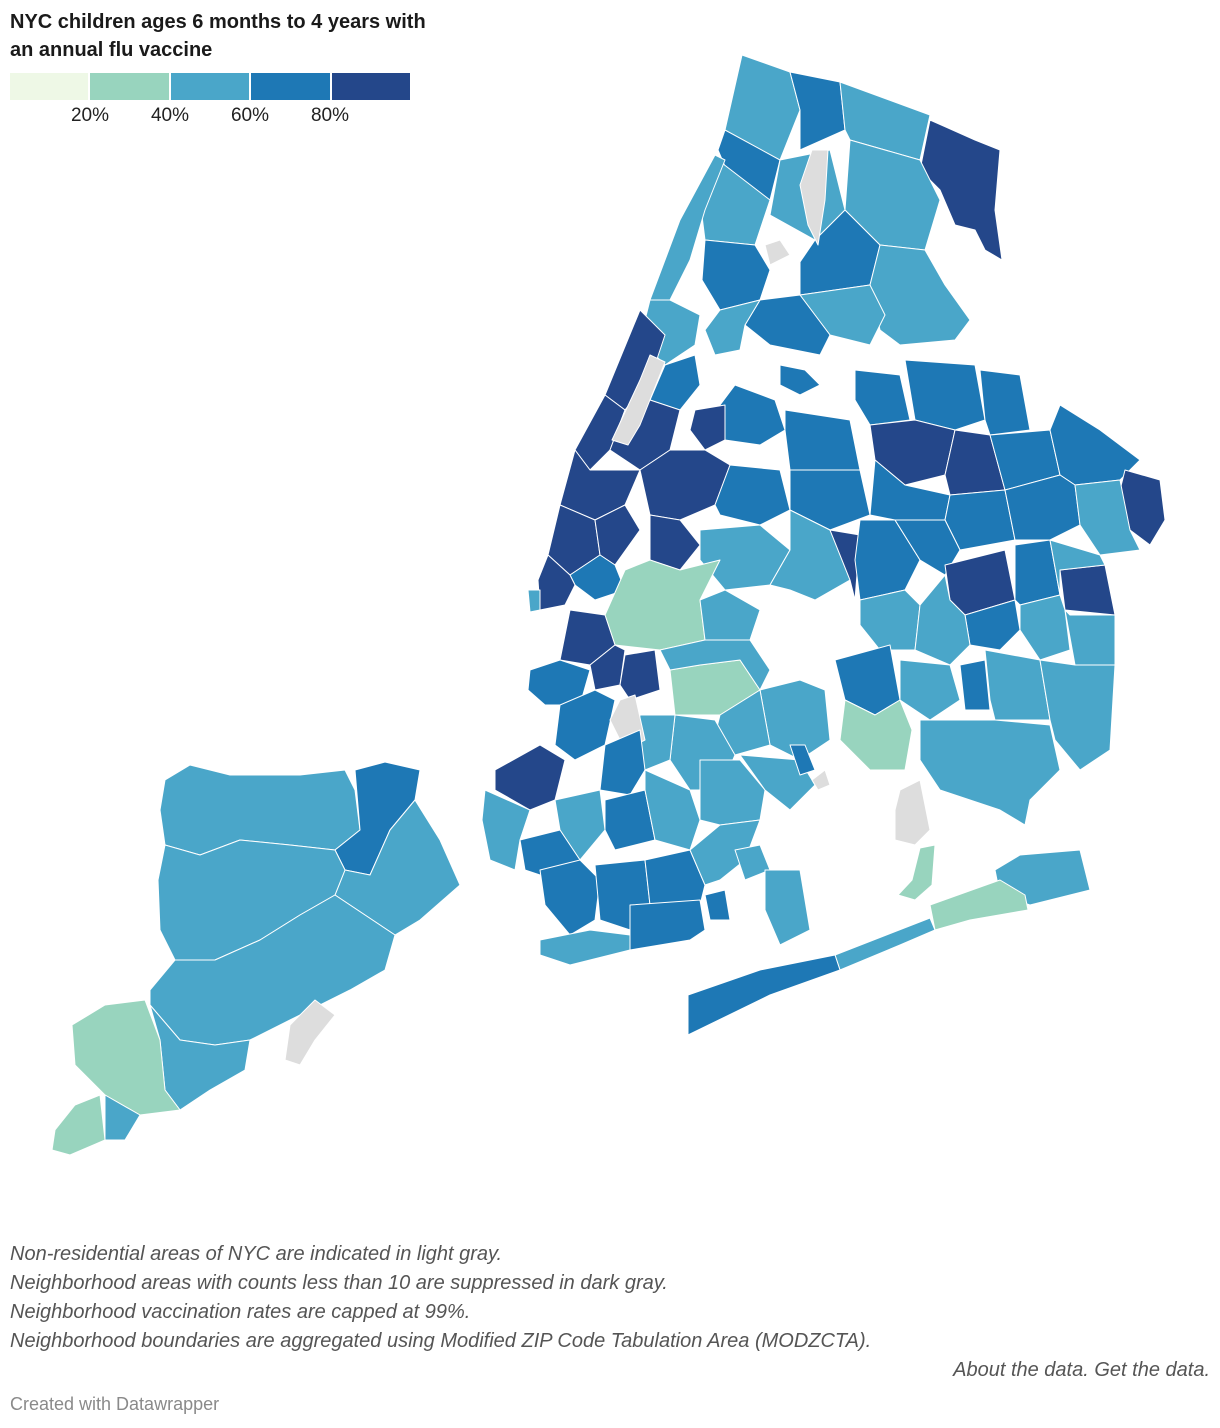 The image size is (1220, 1428). What do you see at coordinates (170, 115) in the screenshot?
I see `legend-tick-40: 40%` at bounding box center [170, 115].